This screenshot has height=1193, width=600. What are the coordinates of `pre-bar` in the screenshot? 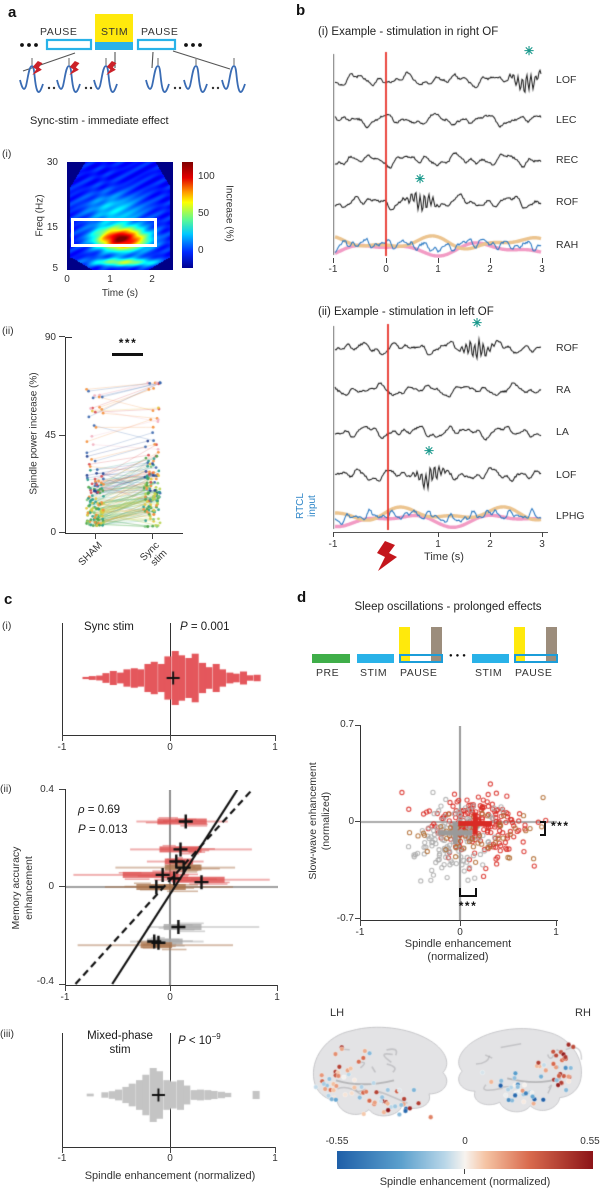 It's located at (331, 658).